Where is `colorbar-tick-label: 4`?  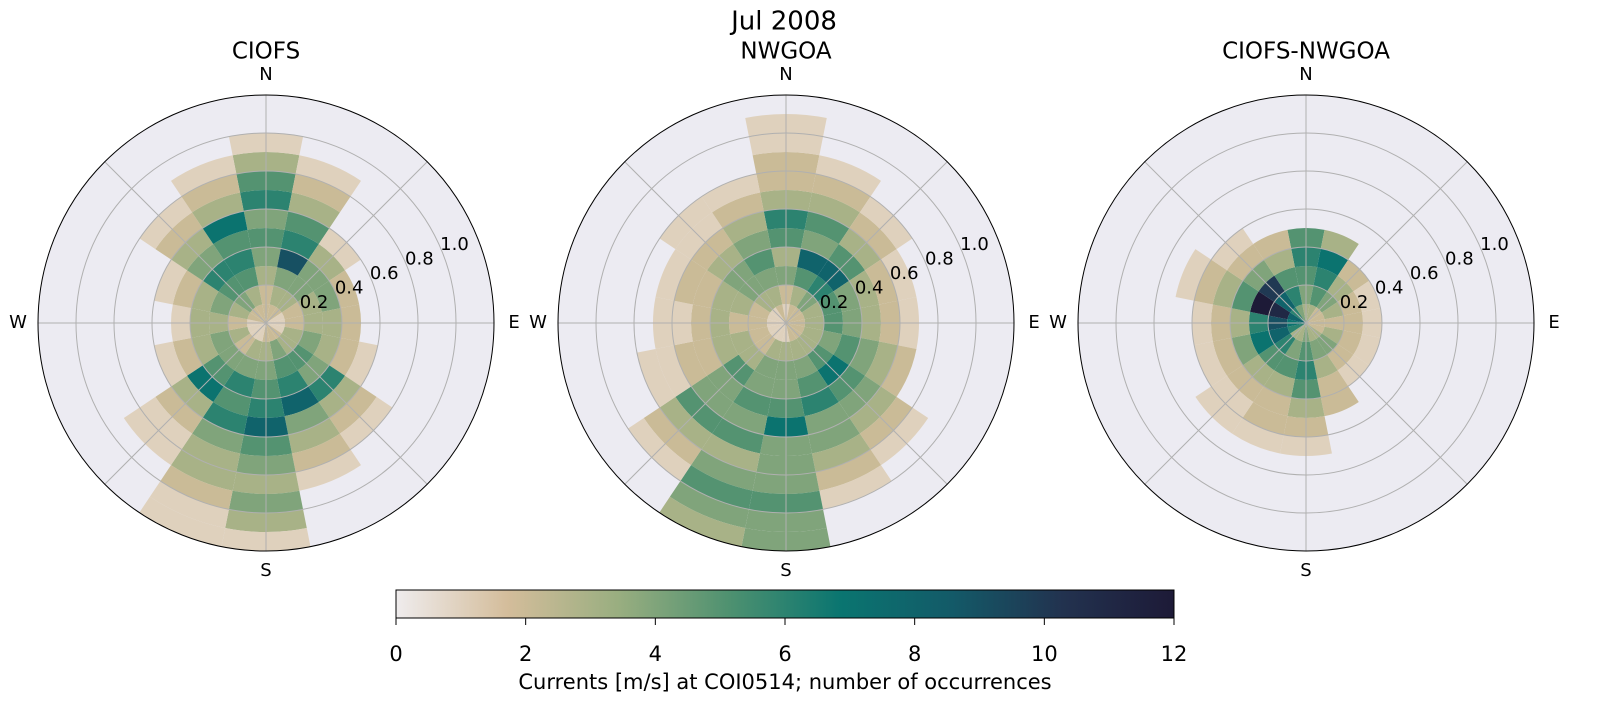
colorbar-tick-label: 4 is located at coordinates (655, 654).